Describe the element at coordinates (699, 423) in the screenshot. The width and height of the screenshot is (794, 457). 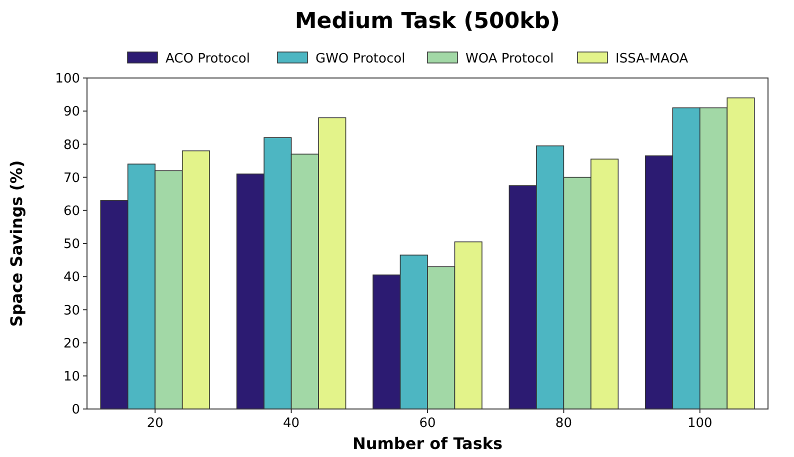
I see `x-tick-label: 100` at that location.